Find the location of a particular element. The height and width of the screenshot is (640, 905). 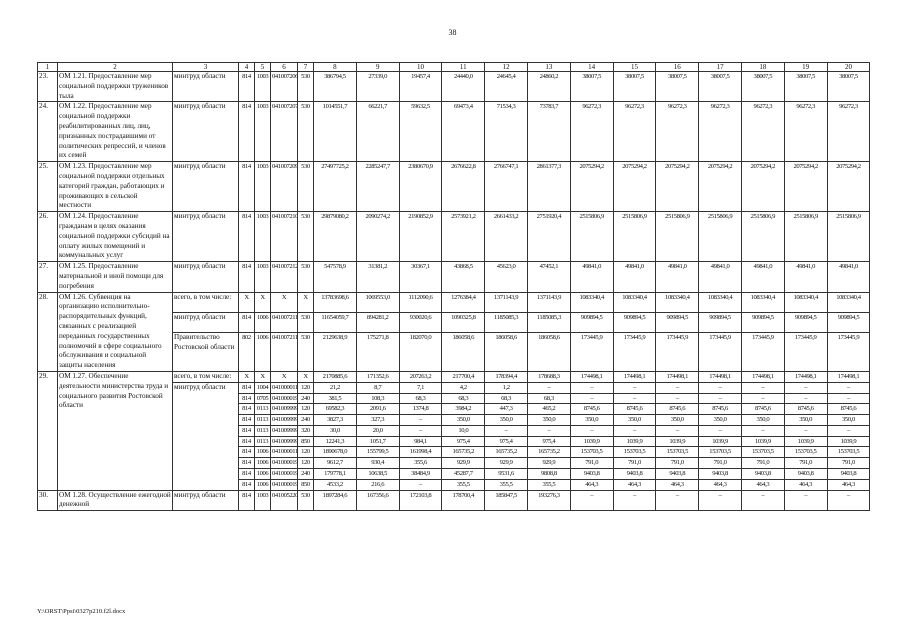

value-cell: 20,0 is located at coordinates (377, 430).